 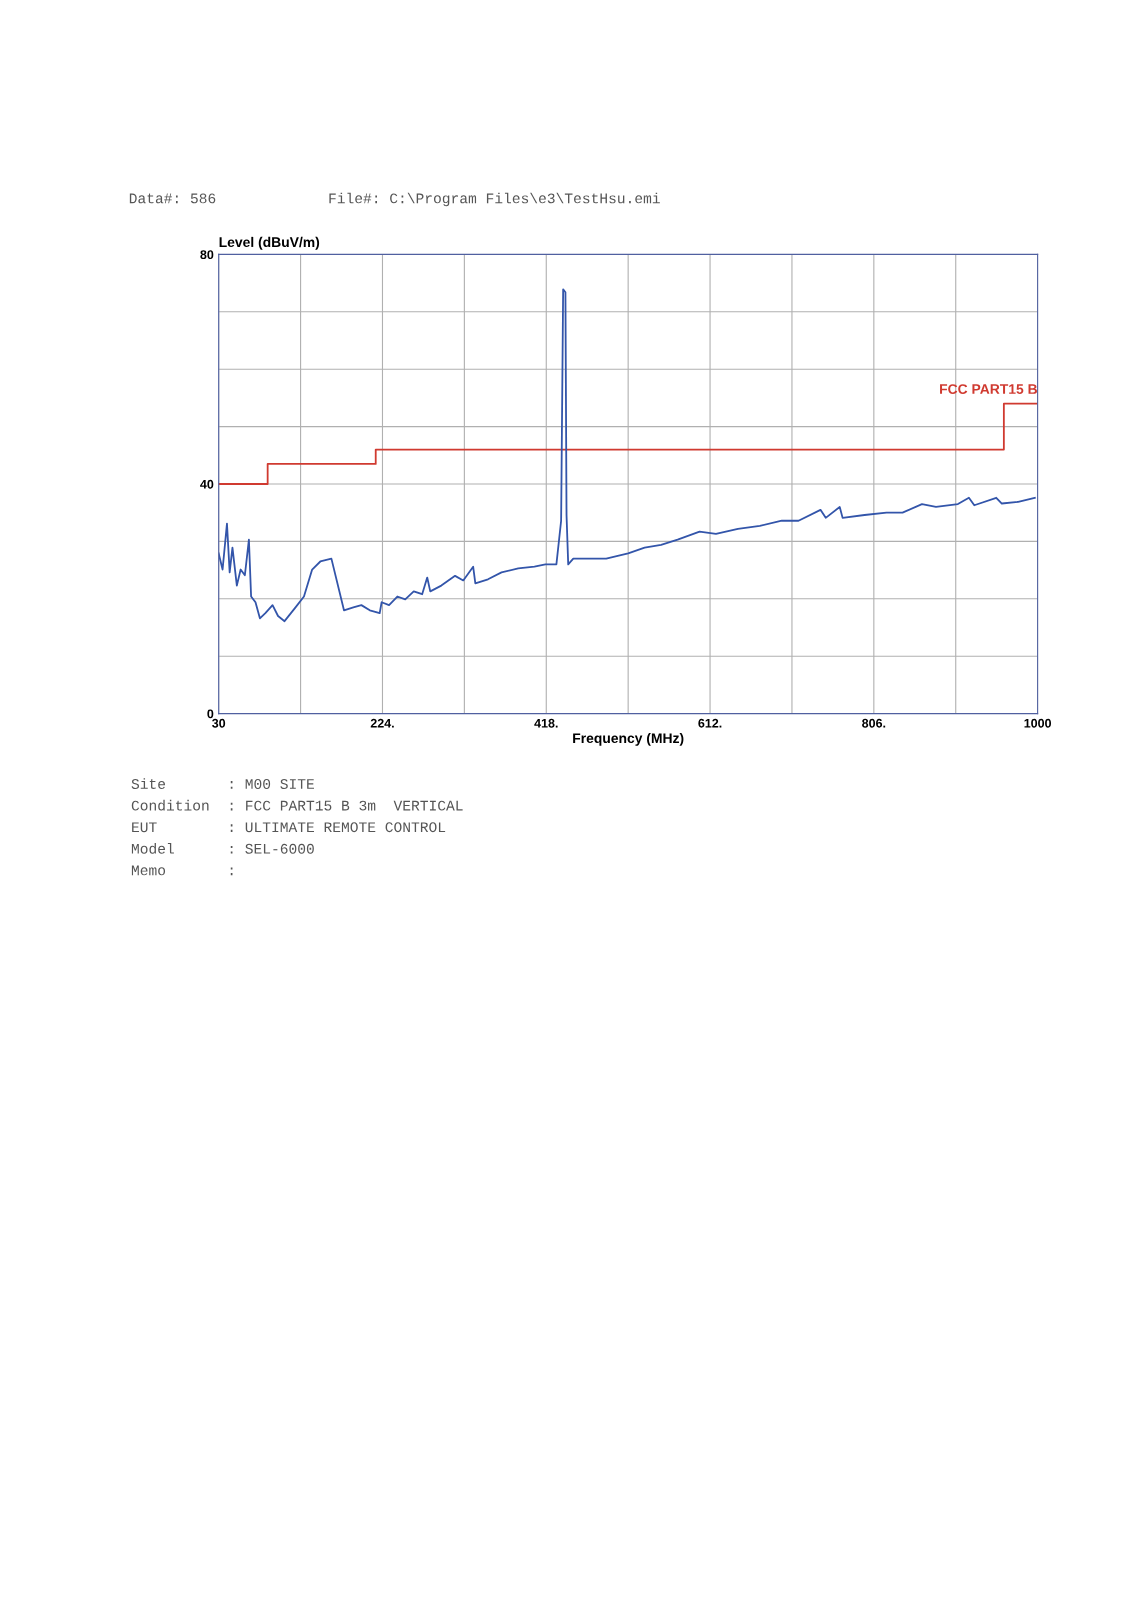 I want to click on y-tick-label: 80, so click(x=207, y=255).